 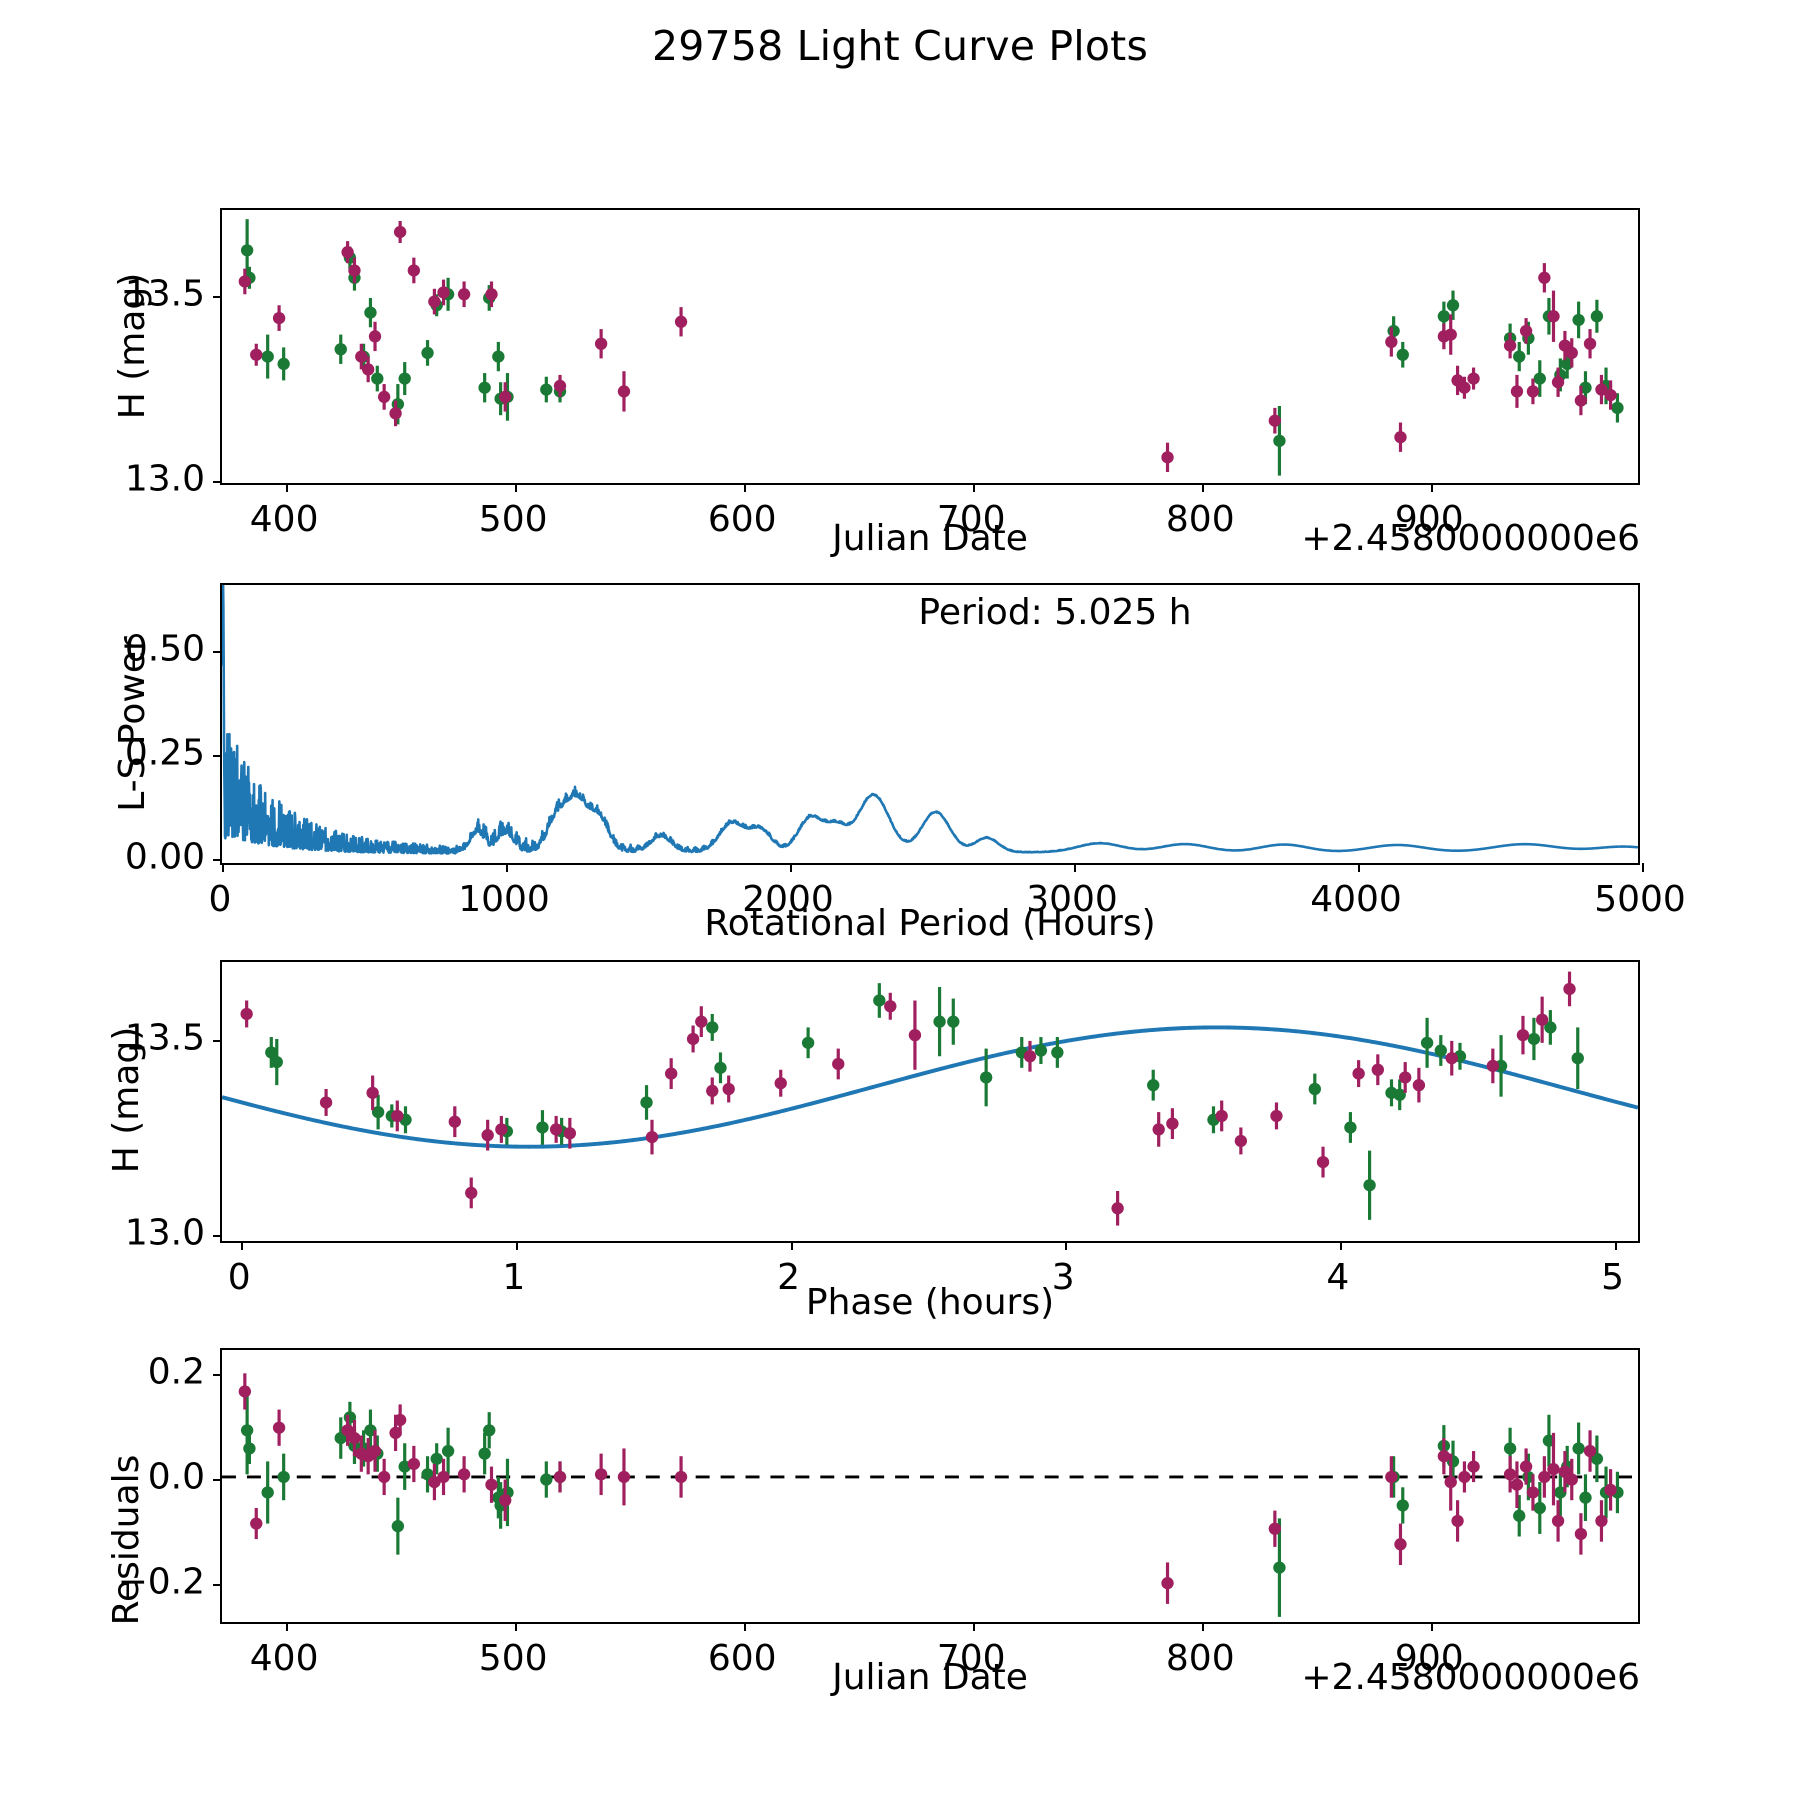 I want to click on lightcurve-x-offset-text: +2.4580000000e6, so click(x=1470, y=538).